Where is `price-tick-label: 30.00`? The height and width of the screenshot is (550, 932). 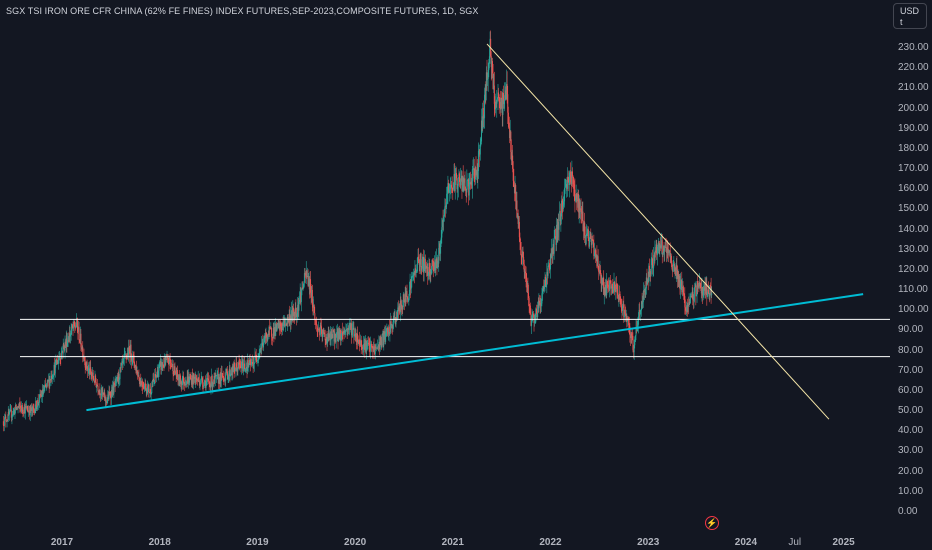 price-tick-label: 30.00 is located at coordinates (911, 451).